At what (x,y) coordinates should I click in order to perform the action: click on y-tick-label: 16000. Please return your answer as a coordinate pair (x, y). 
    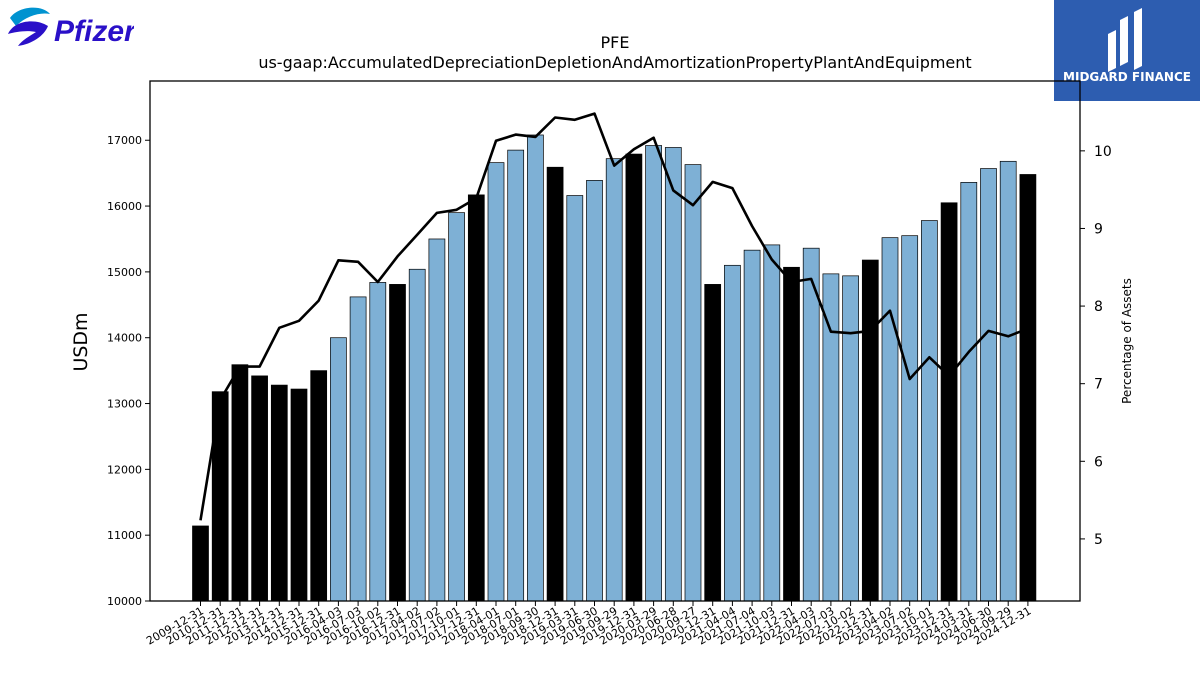
    Looking at the image, I should click on (124, 206).